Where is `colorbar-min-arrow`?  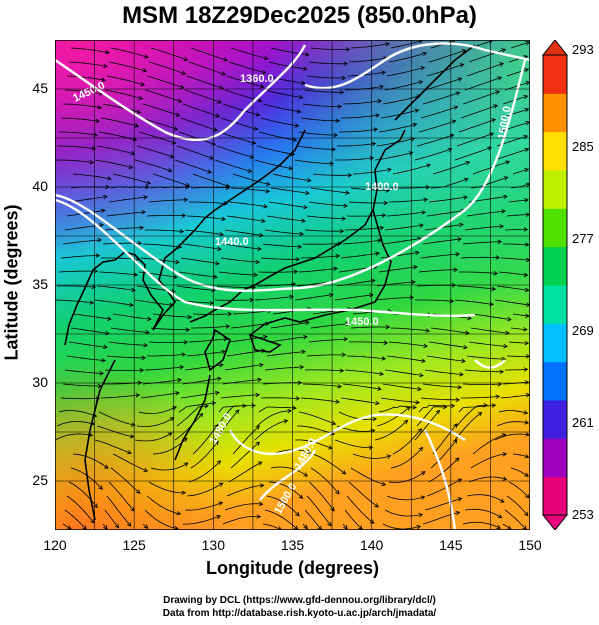
colorbar-min-arrow is located at coordinates (555, 522).